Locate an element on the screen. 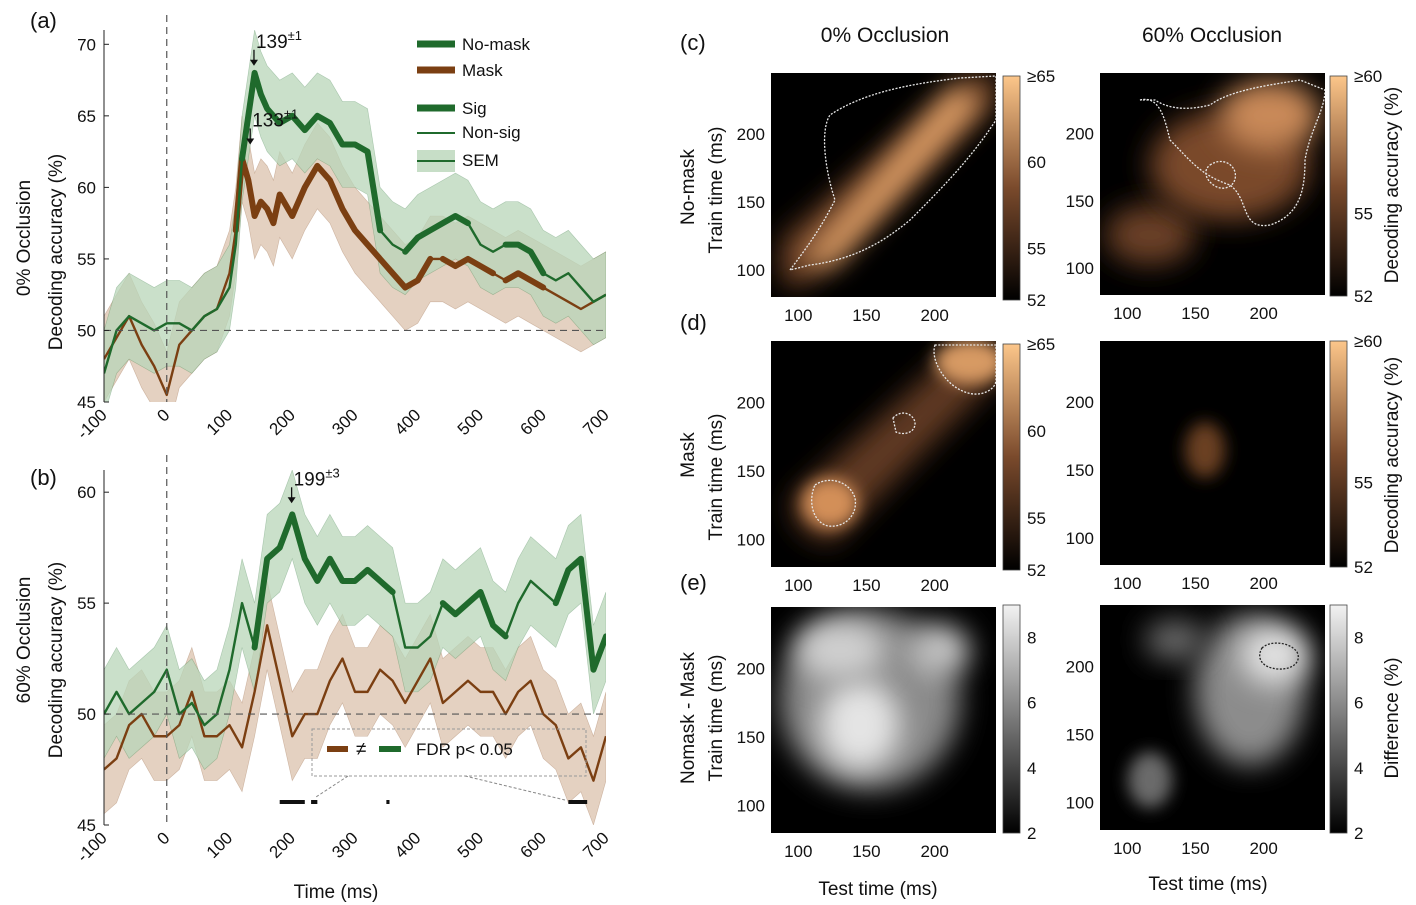  y-tick-label: 55 is located at coordinates (86, 603).